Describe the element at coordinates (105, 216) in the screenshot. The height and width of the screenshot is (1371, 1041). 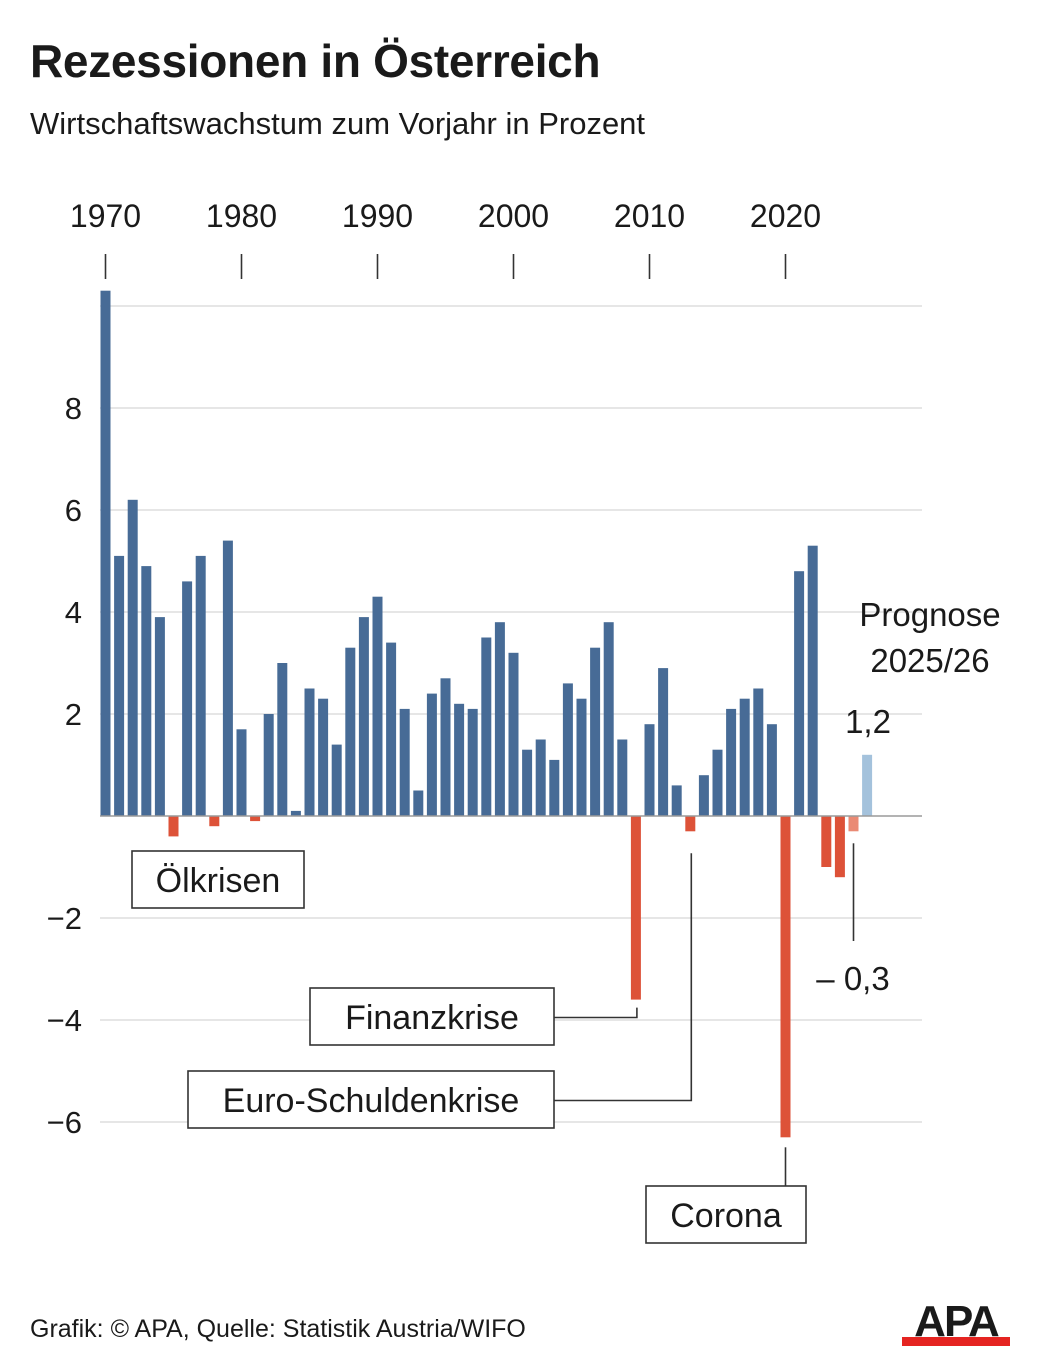
I see `x-tick-label: 1970` at that location.